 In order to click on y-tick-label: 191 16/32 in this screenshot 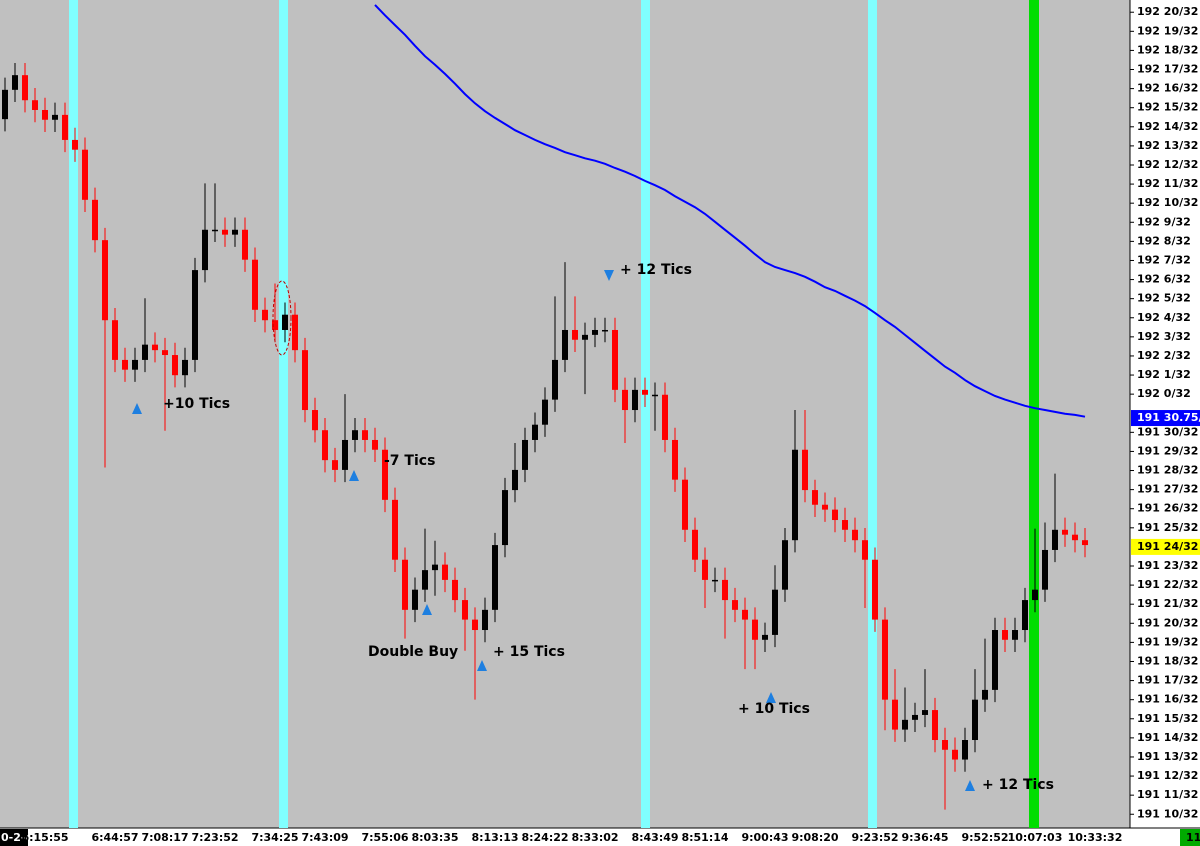, I will do `click(1167, 699)`.